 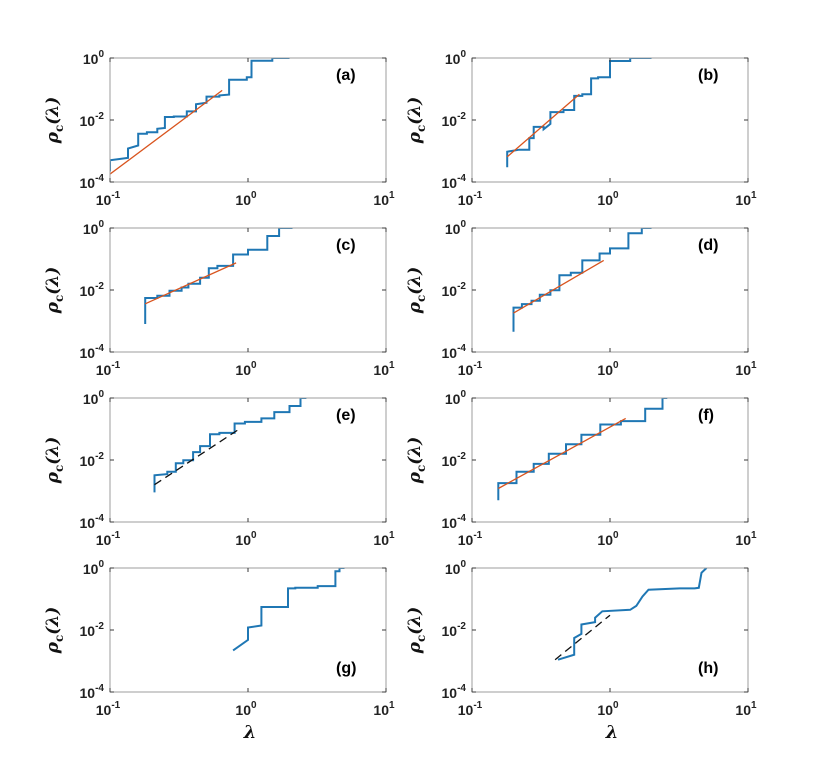 I want to click on panel-a: 10⁻¹ 10⁰ 10¹ 10⁻⁴ 10⁻² 100 ρc(λ) (a), so click(x=219, y=128).